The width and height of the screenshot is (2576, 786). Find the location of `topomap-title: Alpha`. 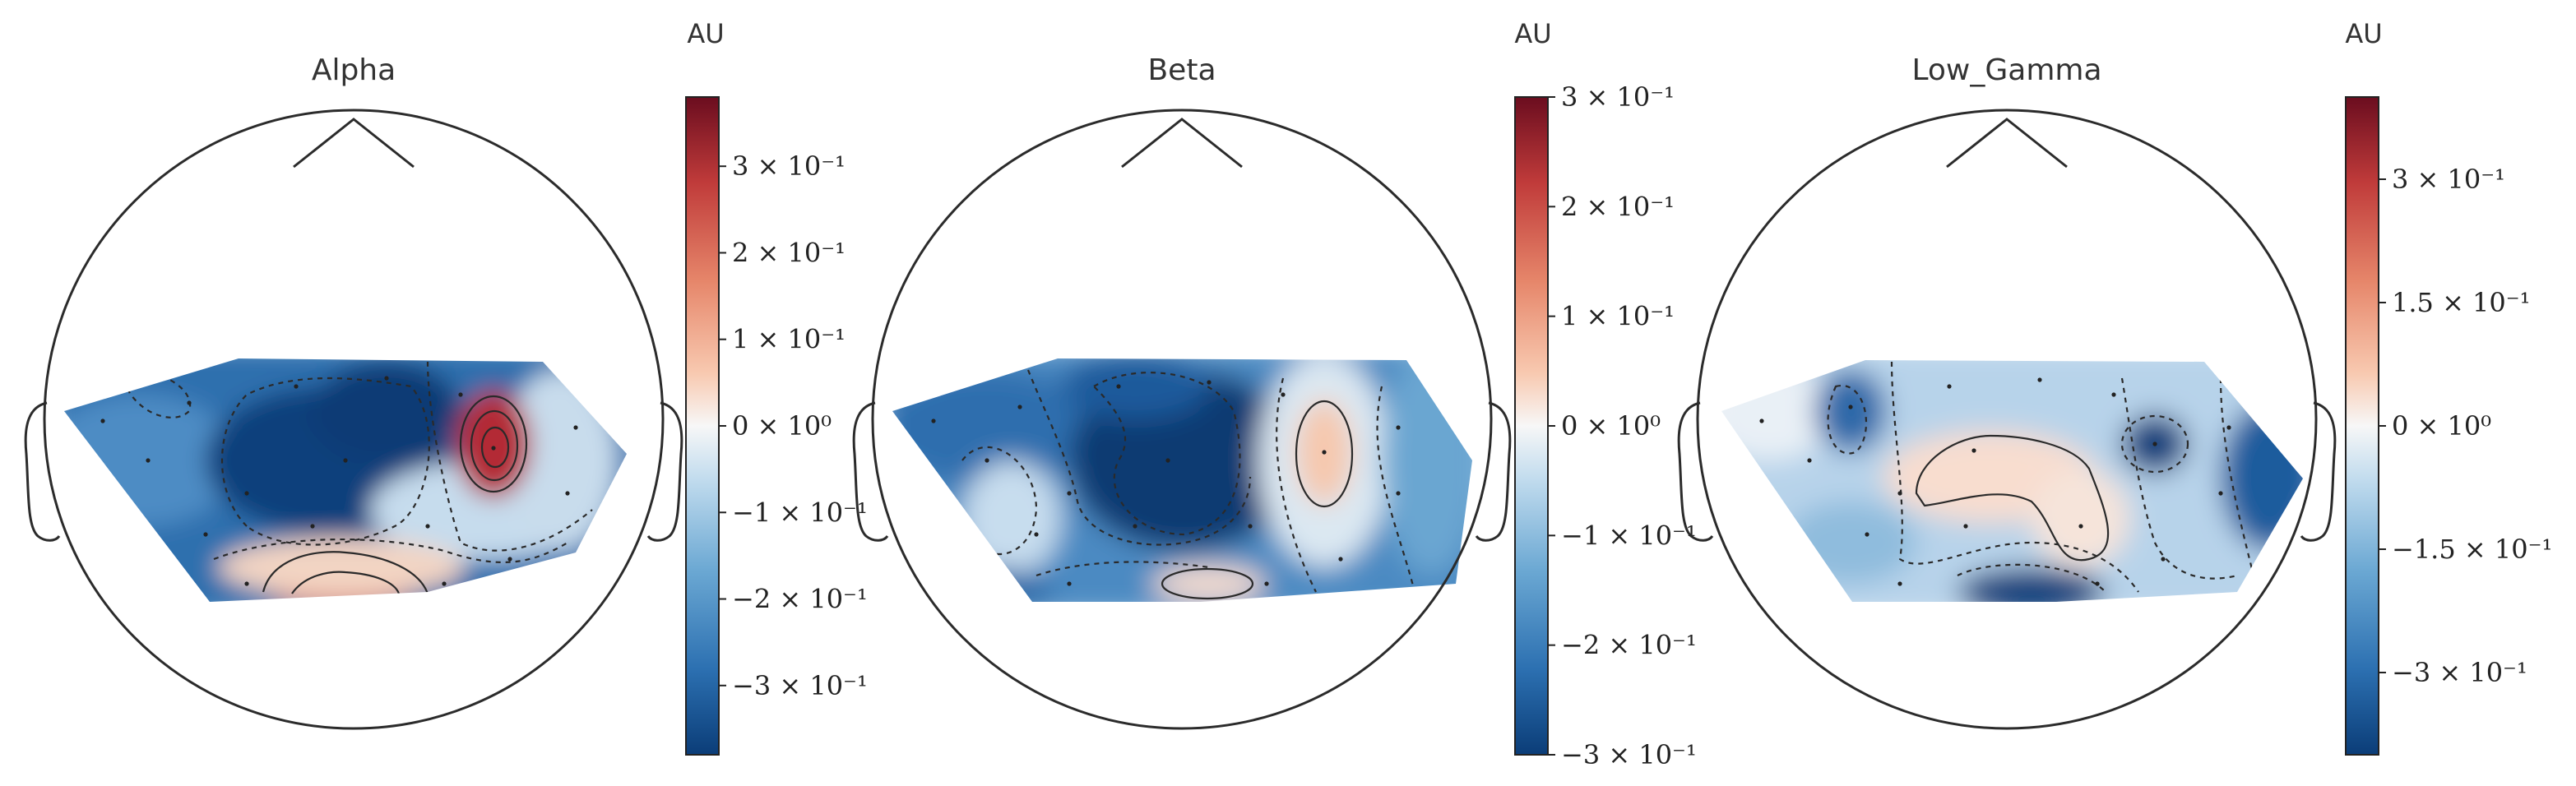

topomap-title: Alpha is located at coordinates (354, 70).